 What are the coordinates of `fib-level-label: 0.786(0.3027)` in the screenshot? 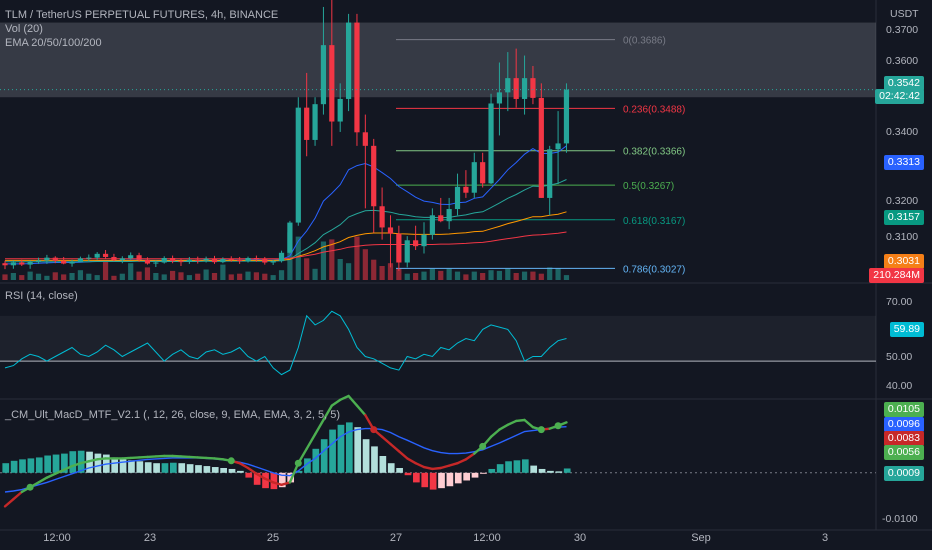 It's located at (654, 269).